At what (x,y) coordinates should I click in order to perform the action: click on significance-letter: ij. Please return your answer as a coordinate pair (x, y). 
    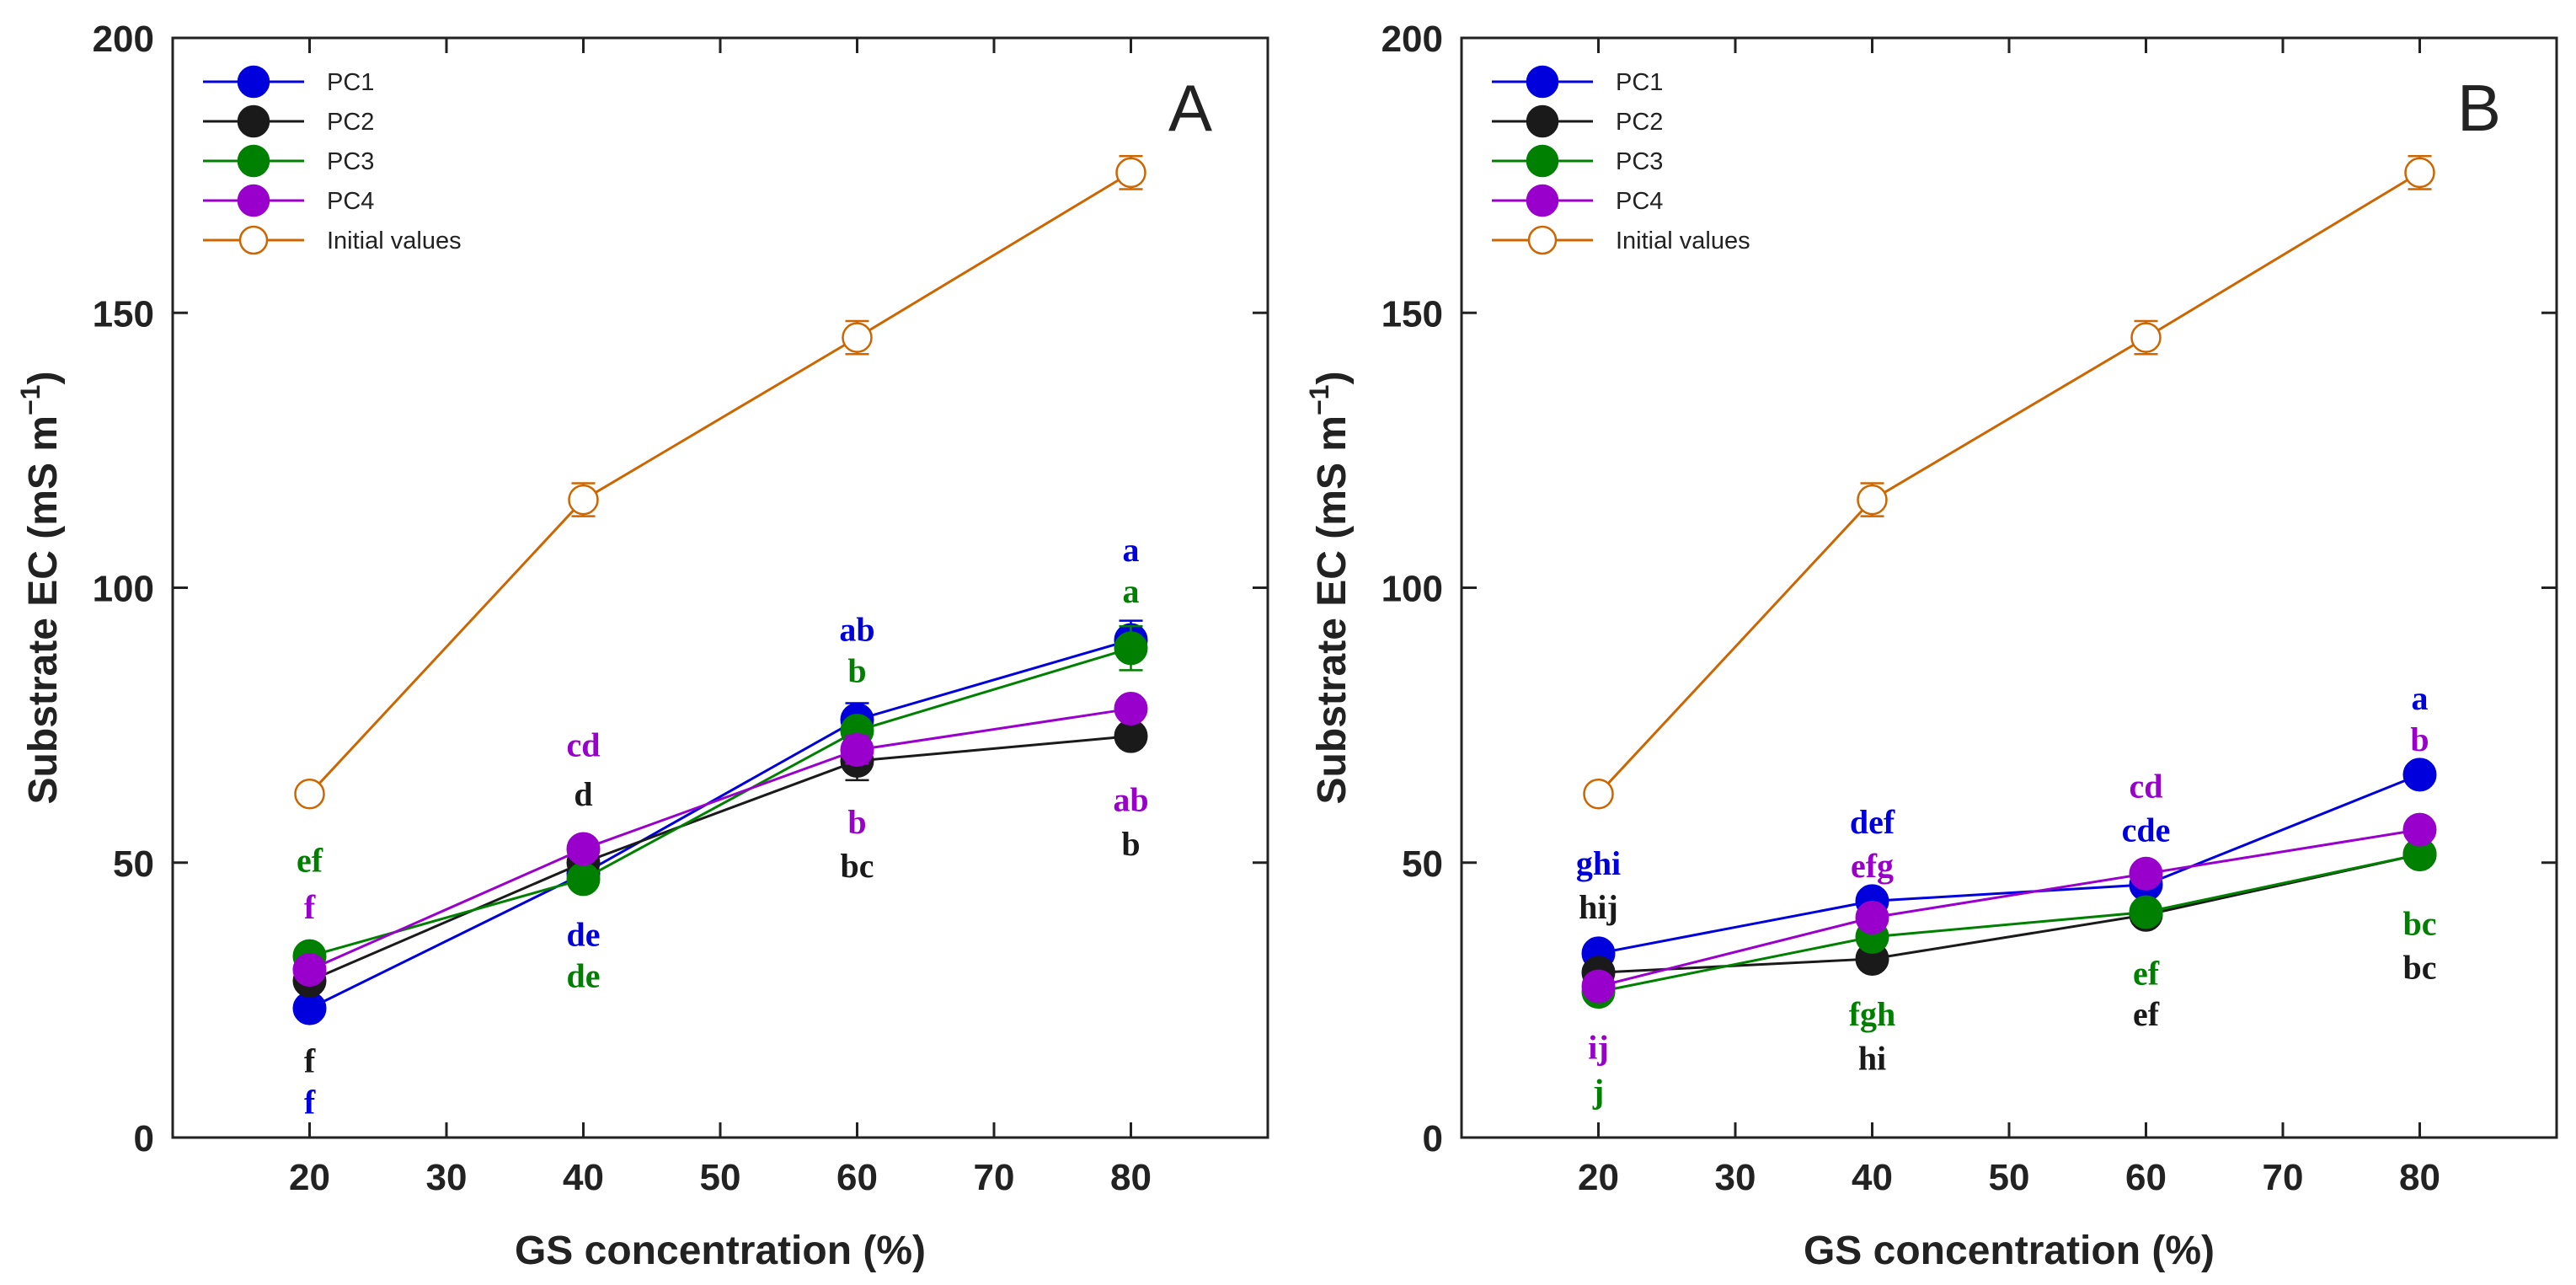
    Looking at the image, I should click on (1598, 1047).